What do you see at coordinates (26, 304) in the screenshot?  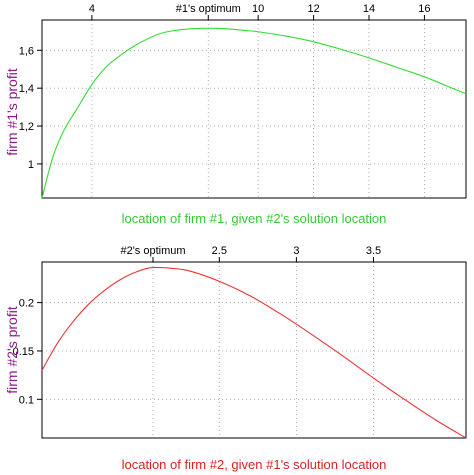 I see `y-tick-label: 0.2` at bounding box center [26, 304].